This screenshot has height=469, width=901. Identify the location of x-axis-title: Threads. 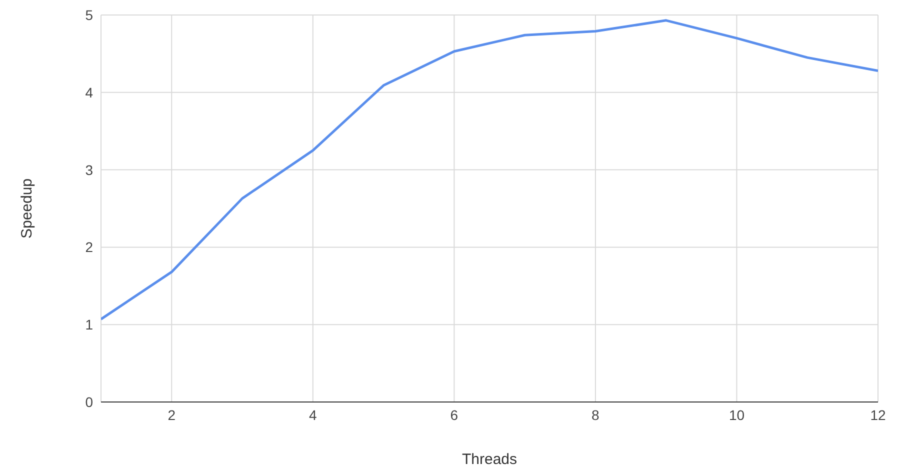
(490, 459).